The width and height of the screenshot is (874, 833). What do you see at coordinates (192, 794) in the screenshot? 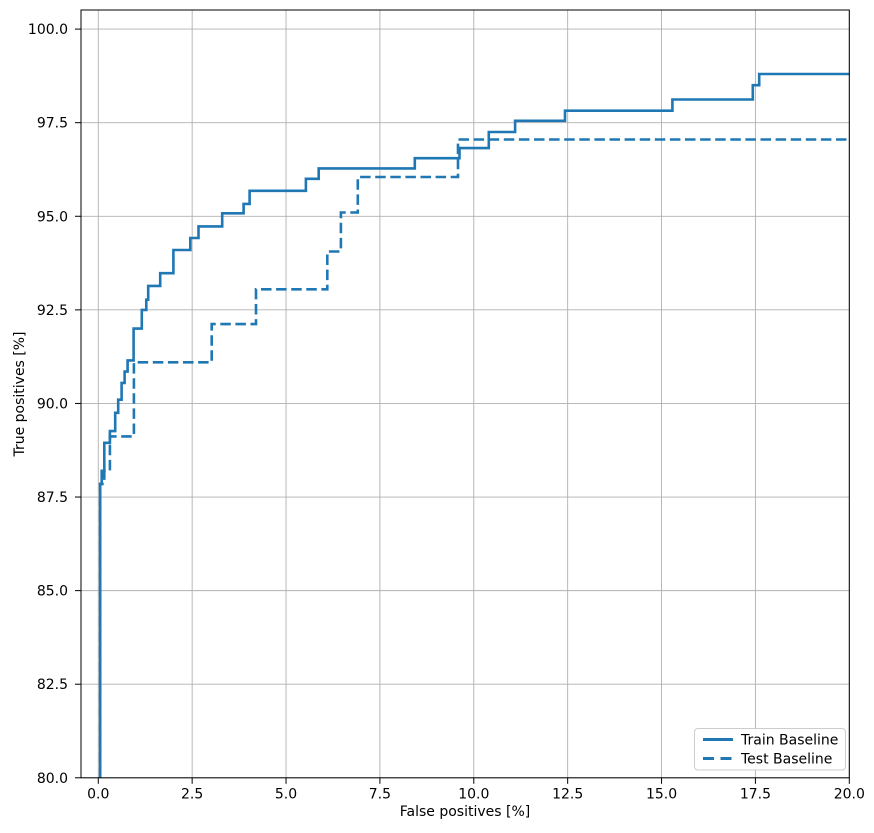
I see `x-tick-label: 2.5` at bounding box center [192, 794].